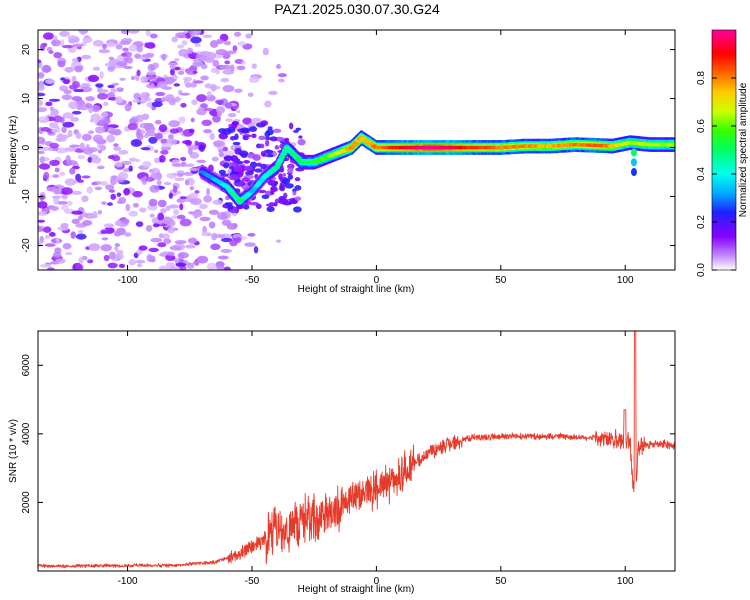  I want to click on spectrogram-x-label: Height of straight line (km), so click(356, 289).